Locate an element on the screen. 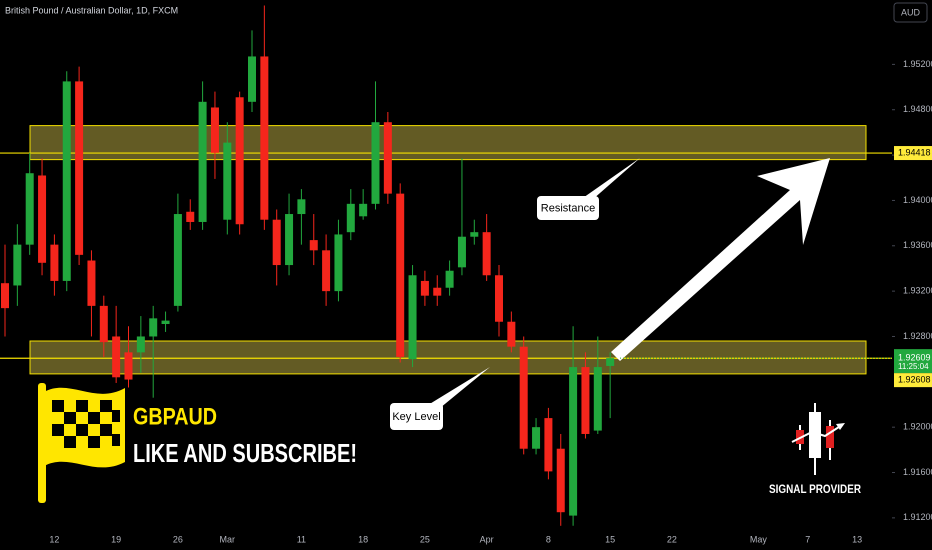 This screenshot has height=550, width=932. brand-name: SIGNAL PROVIDER is located at coordinates (815, 489).